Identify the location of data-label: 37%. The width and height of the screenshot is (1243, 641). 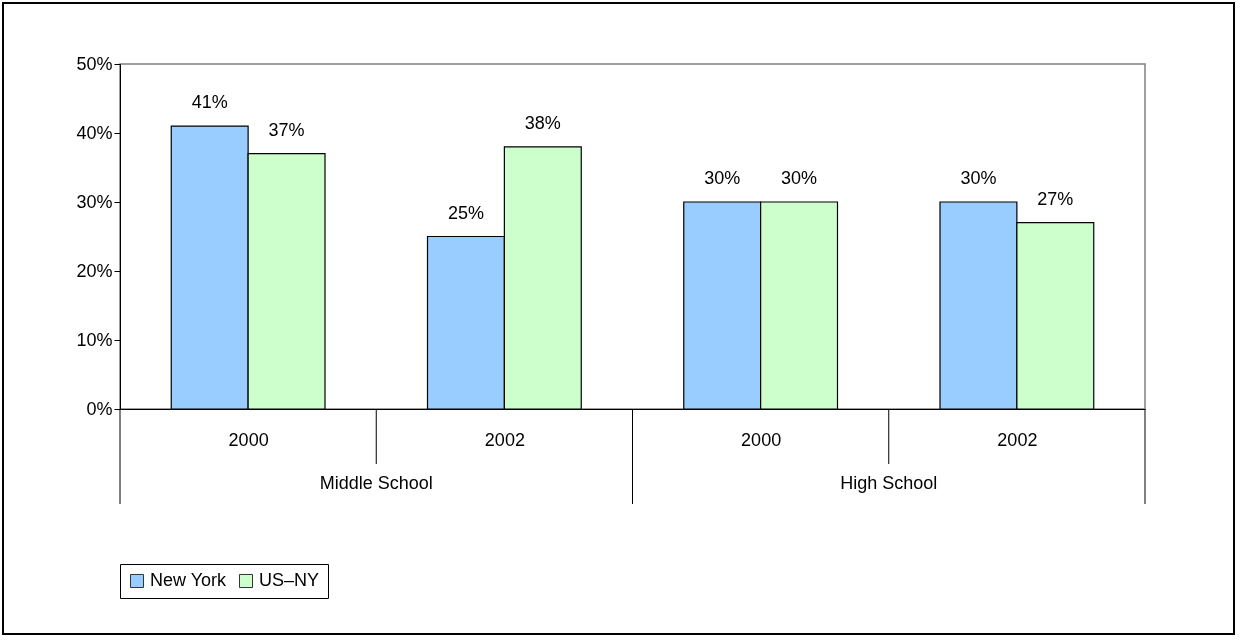
(286, 129).